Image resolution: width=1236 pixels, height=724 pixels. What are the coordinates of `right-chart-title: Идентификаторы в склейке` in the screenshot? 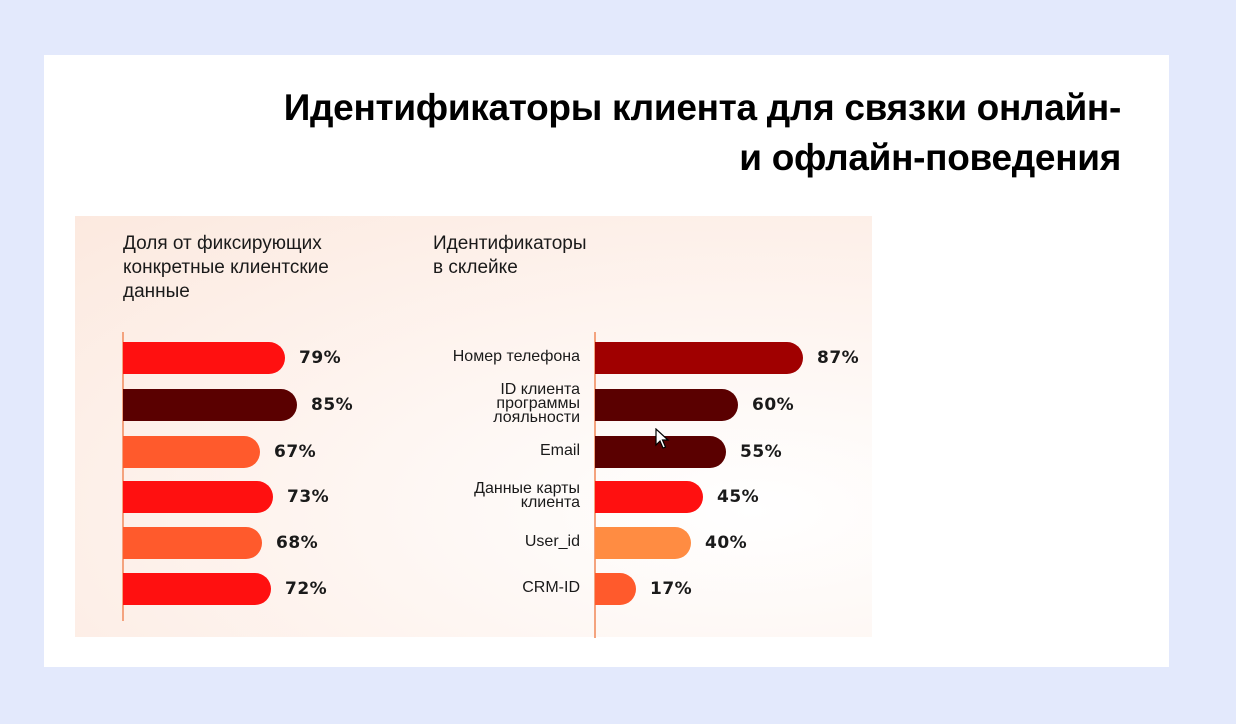 It's located at (510, 256).